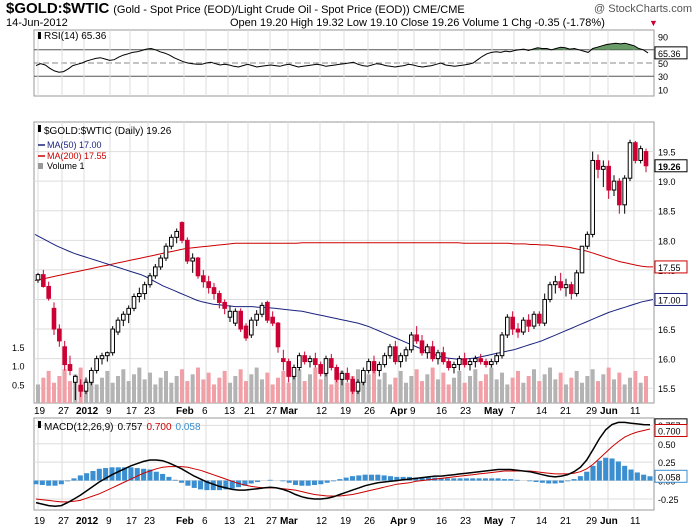 This screenshot has width=700, height=530. What do you see at coordinates (205, 521) in the screenshot?
I see `macd-x-tick: 6` at bounding box center [205, 521].